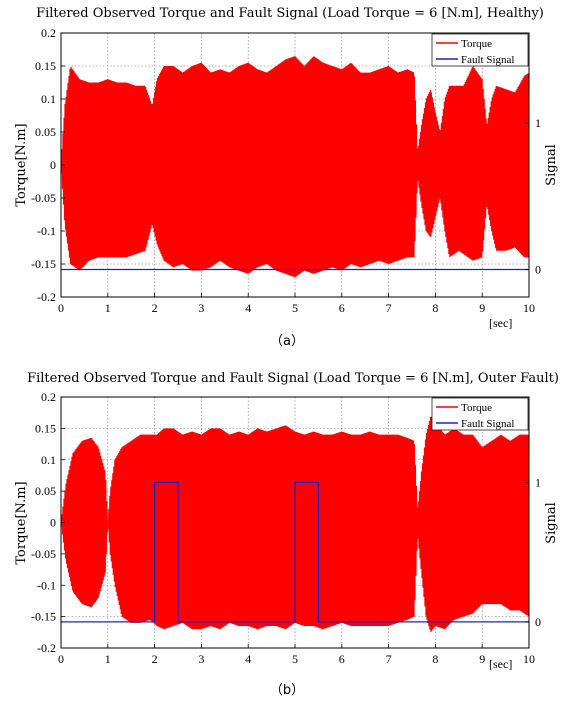  Describe the element at coordinates (287, 341) in the screenshot. I see `panel-caption: （a）` at that location.